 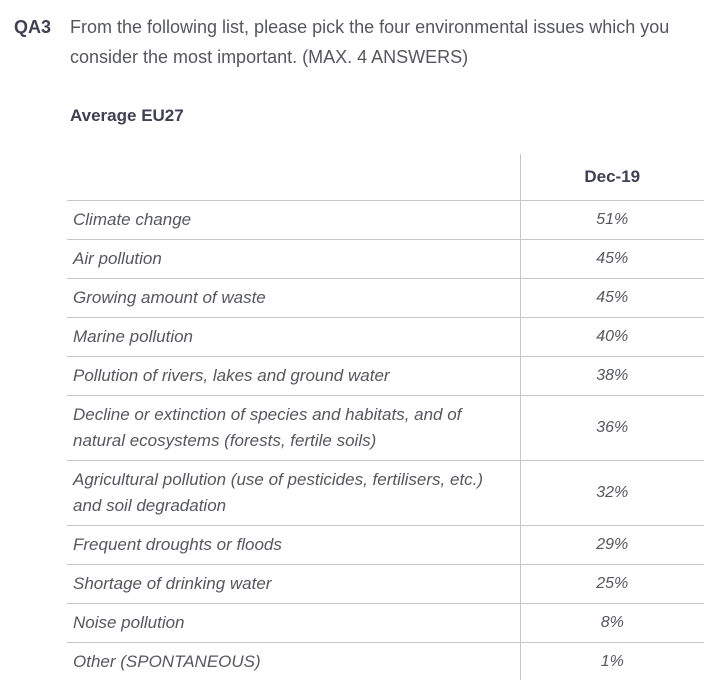 I want to click on issue-value: 40%, so click(x=611, y=337).